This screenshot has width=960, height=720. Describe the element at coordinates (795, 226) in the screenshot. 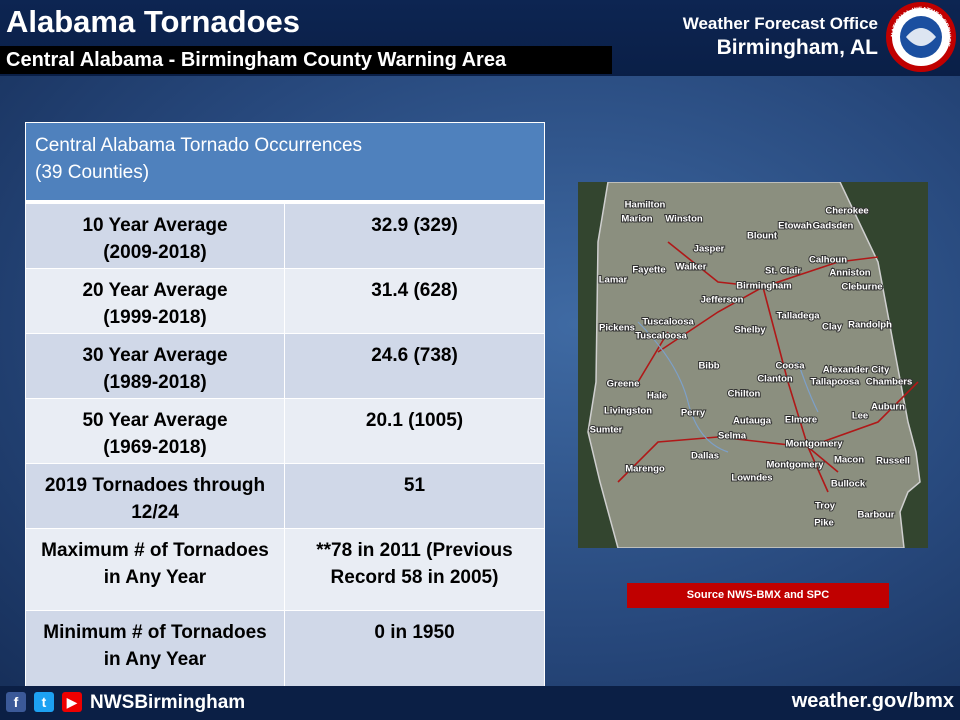

I see `map-label: Etowah` at that location.